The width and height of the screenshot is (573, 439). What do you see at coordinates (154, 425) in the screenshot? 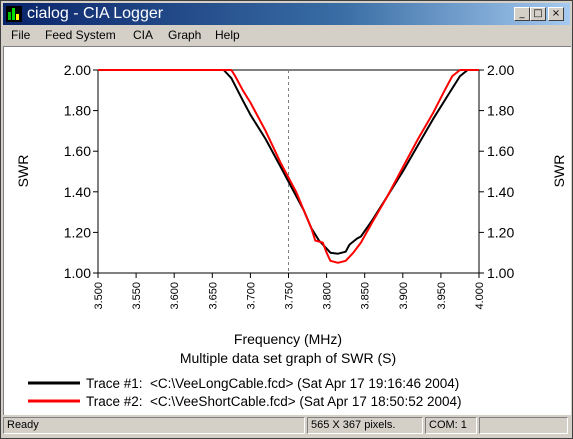
I see `status-ready: Ready` at bounding box center [154, 425].